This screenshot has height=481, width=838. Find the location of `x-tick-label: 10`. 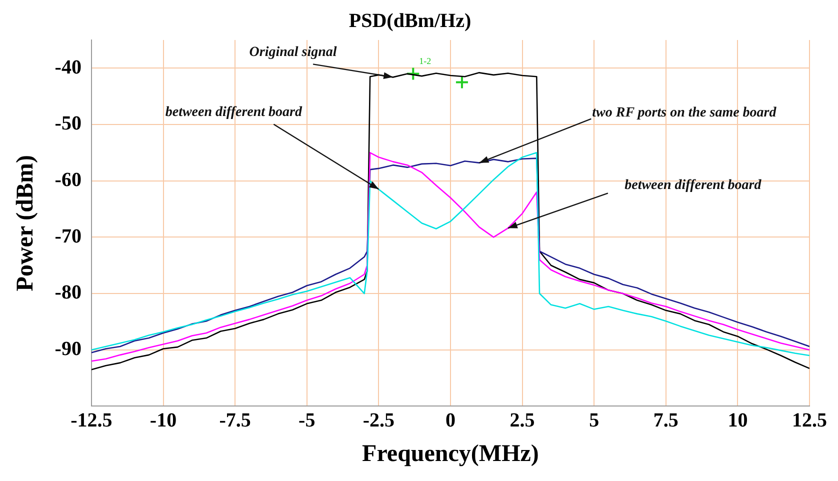

x-tick-label: 10 is located at coordinates (738, 420).